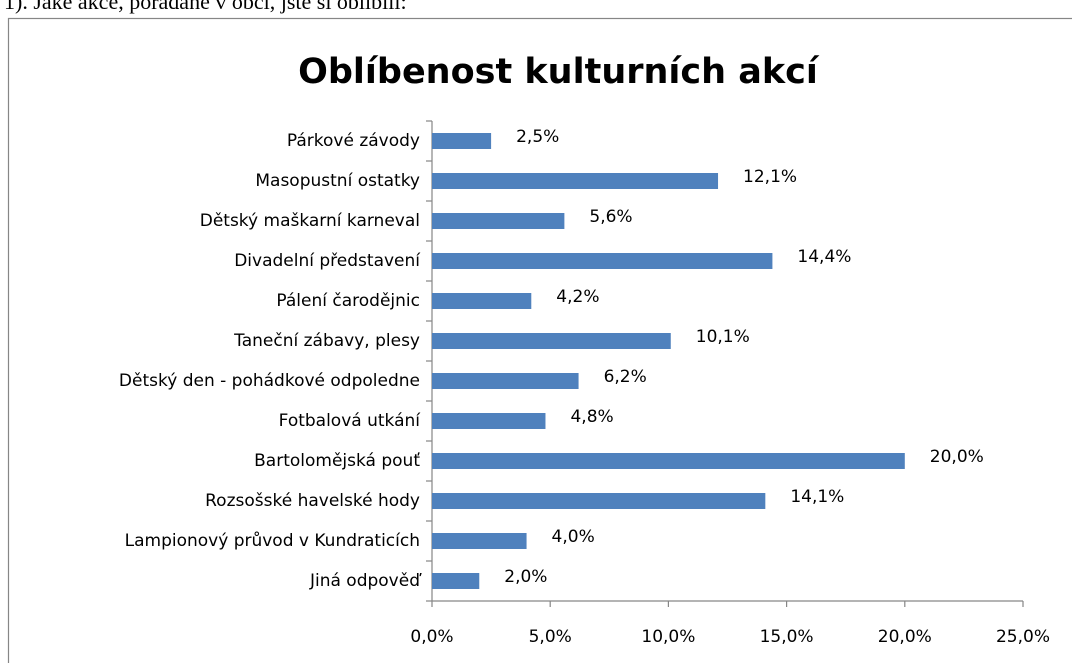 Image resolution: width=1072 pixels, height=663 pixels. What do you see at coordinates (525, 577) in the screenshot?
I see `data-label: 2,0%` at bounding box center [525, 577].